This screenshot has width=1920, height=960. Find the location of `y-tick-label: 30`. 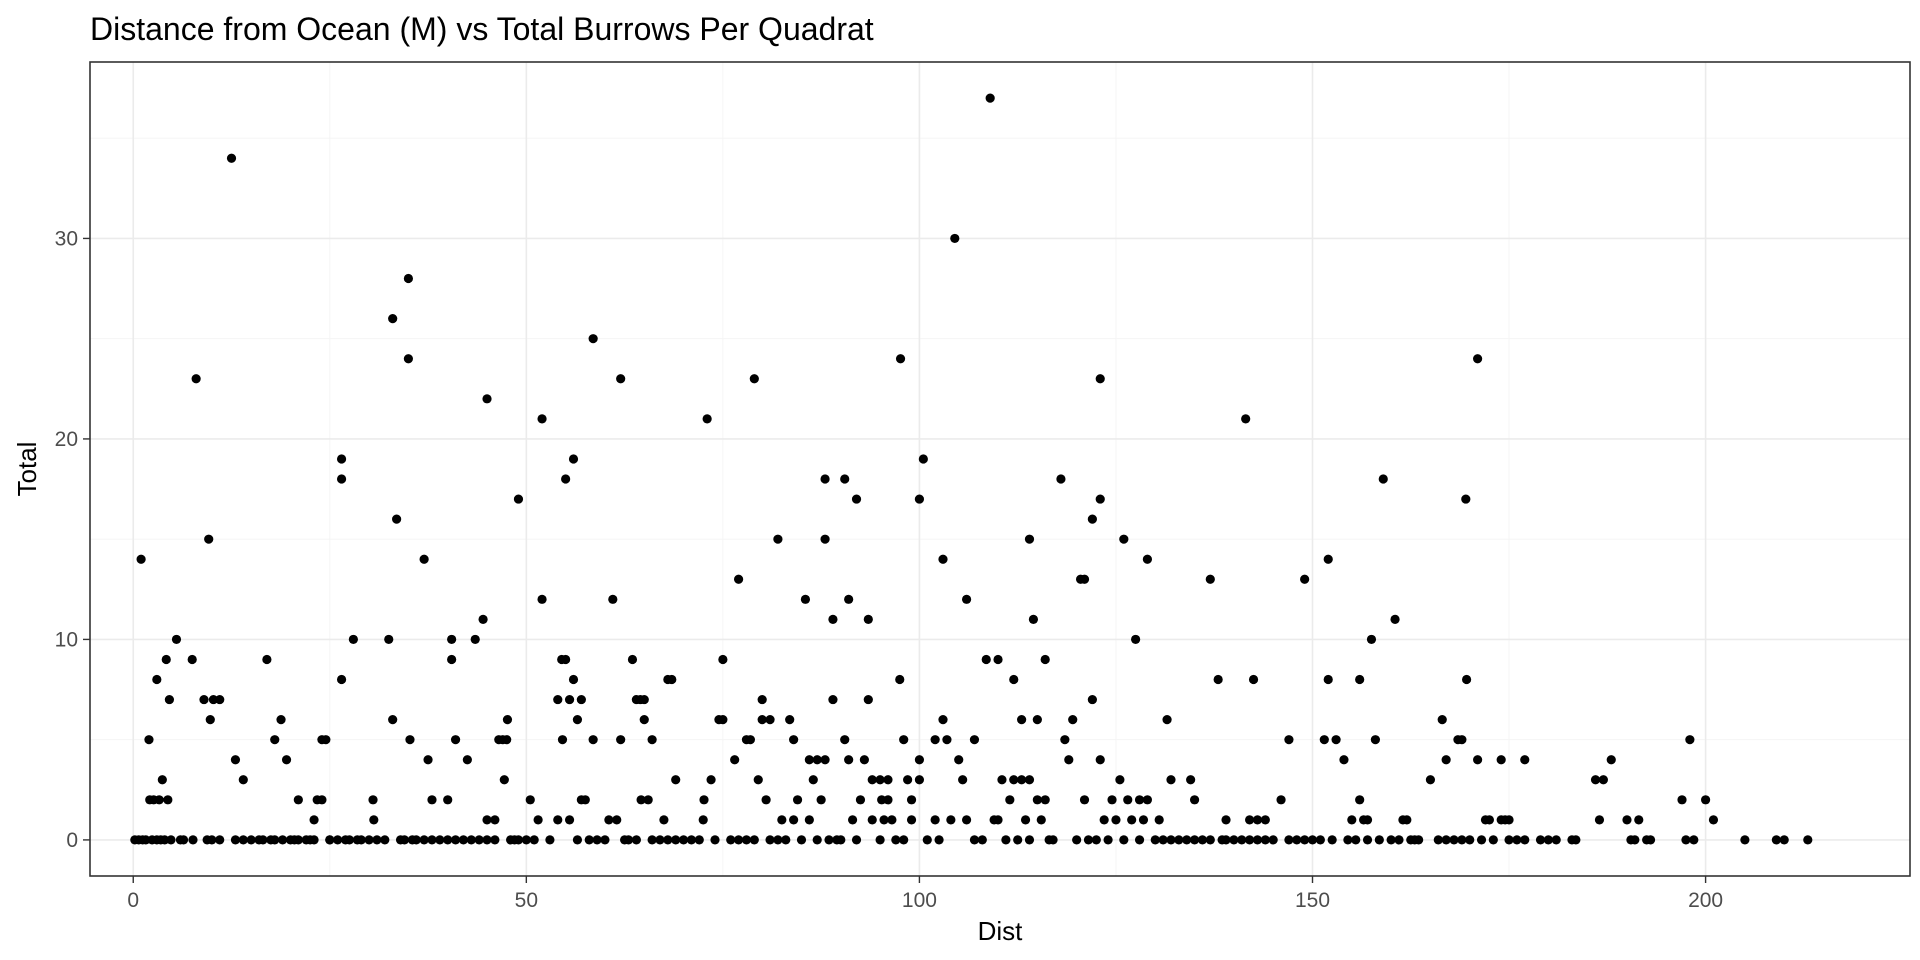

y-tick-label: 30 is located at coordinates (66, 238).